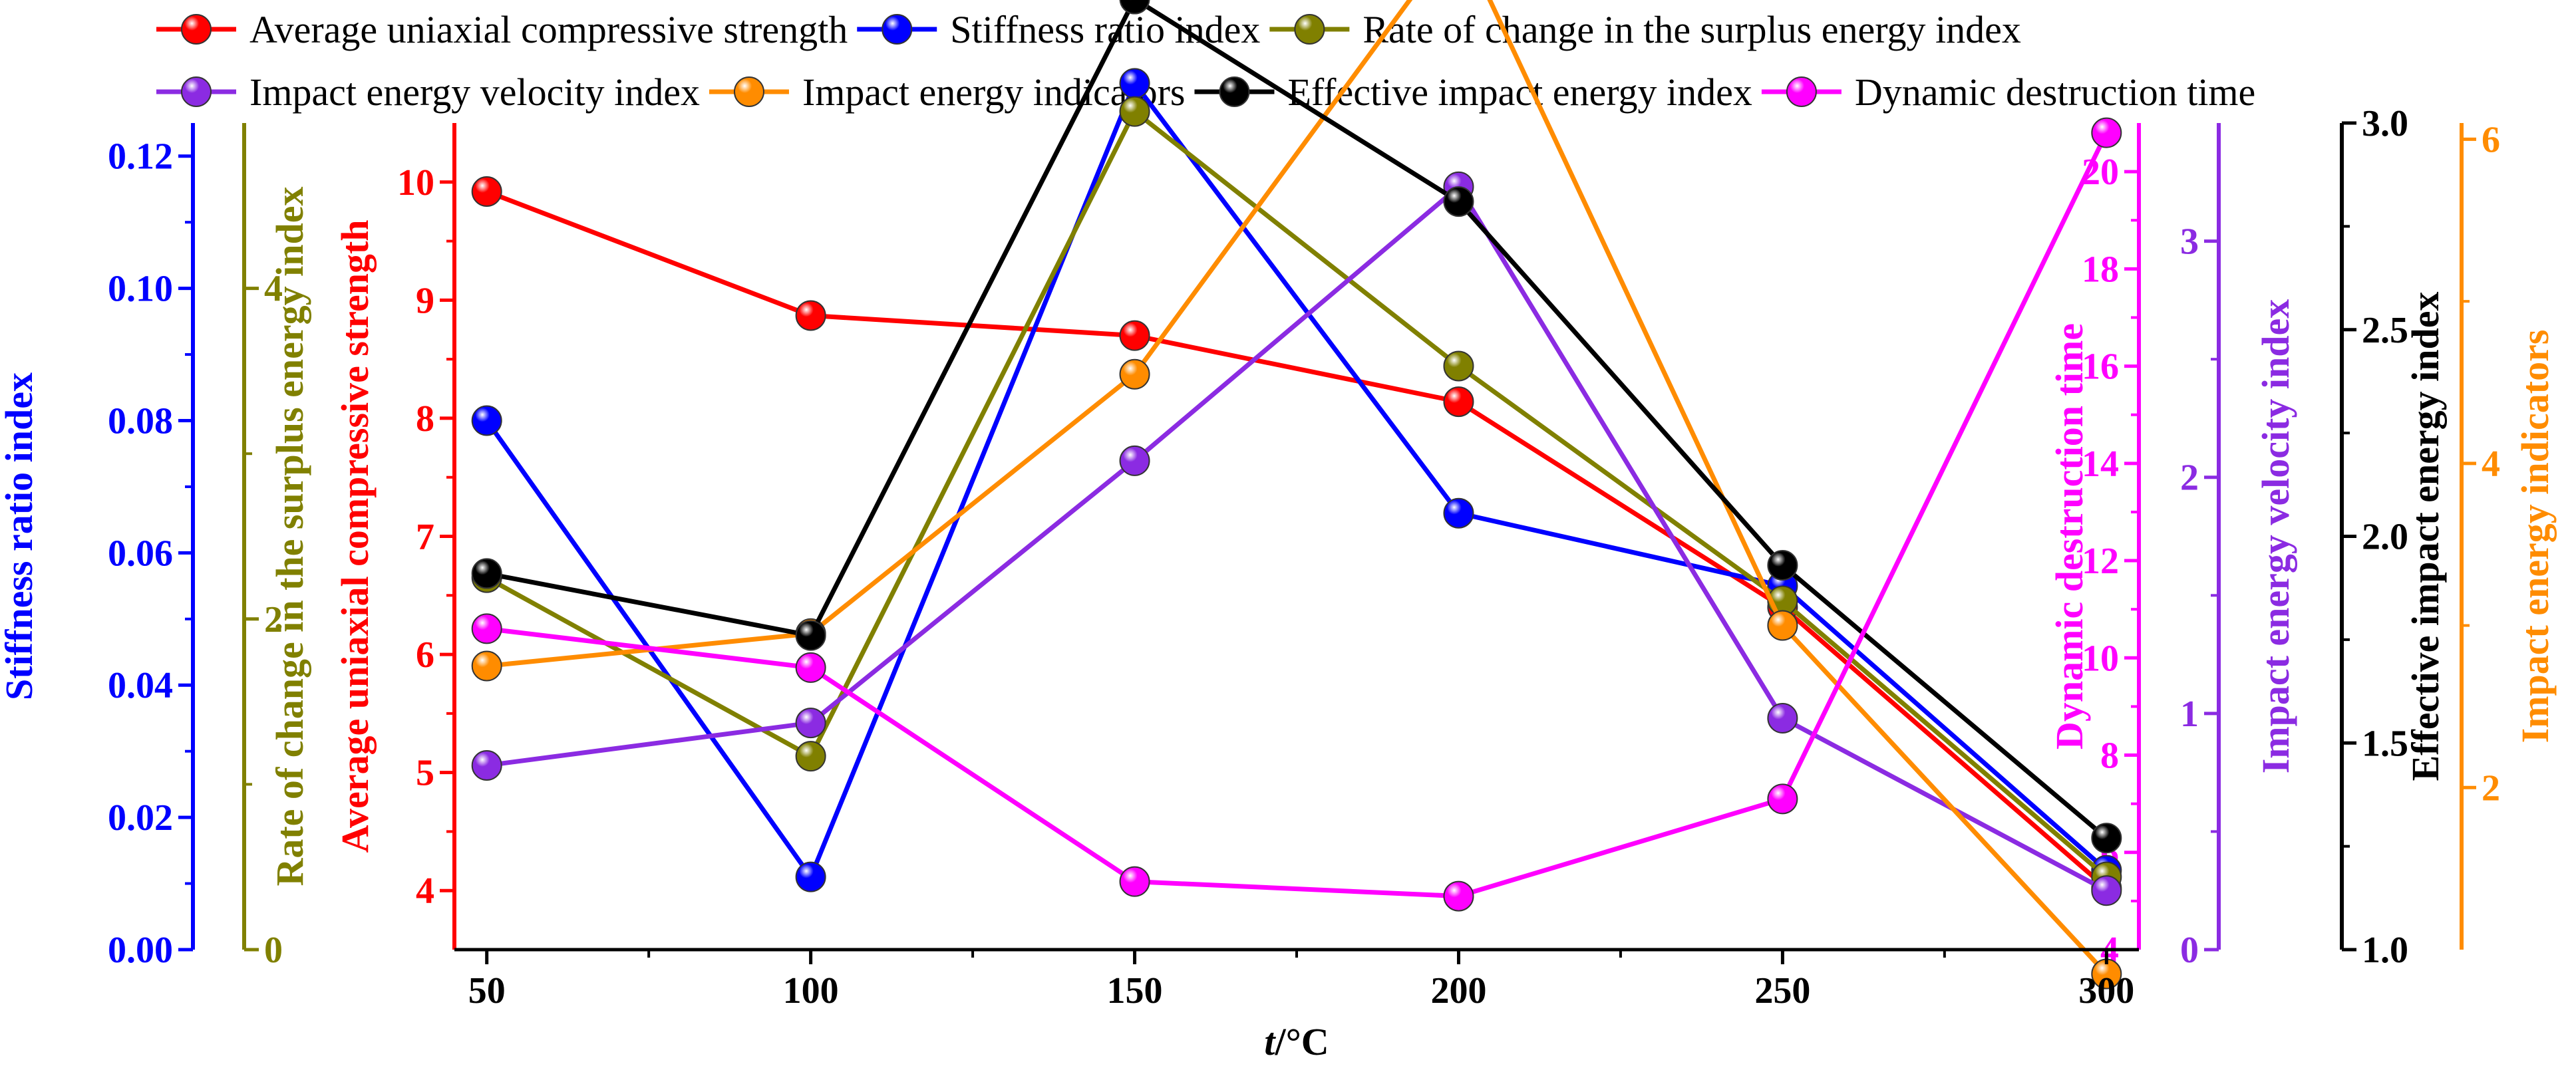 Image resolution: width=2576 pixels, height=1072 pixels. Describe the element at coordinates (2189, 950) in the screenshot. I see `tick-label-velocity: 0` at that location.